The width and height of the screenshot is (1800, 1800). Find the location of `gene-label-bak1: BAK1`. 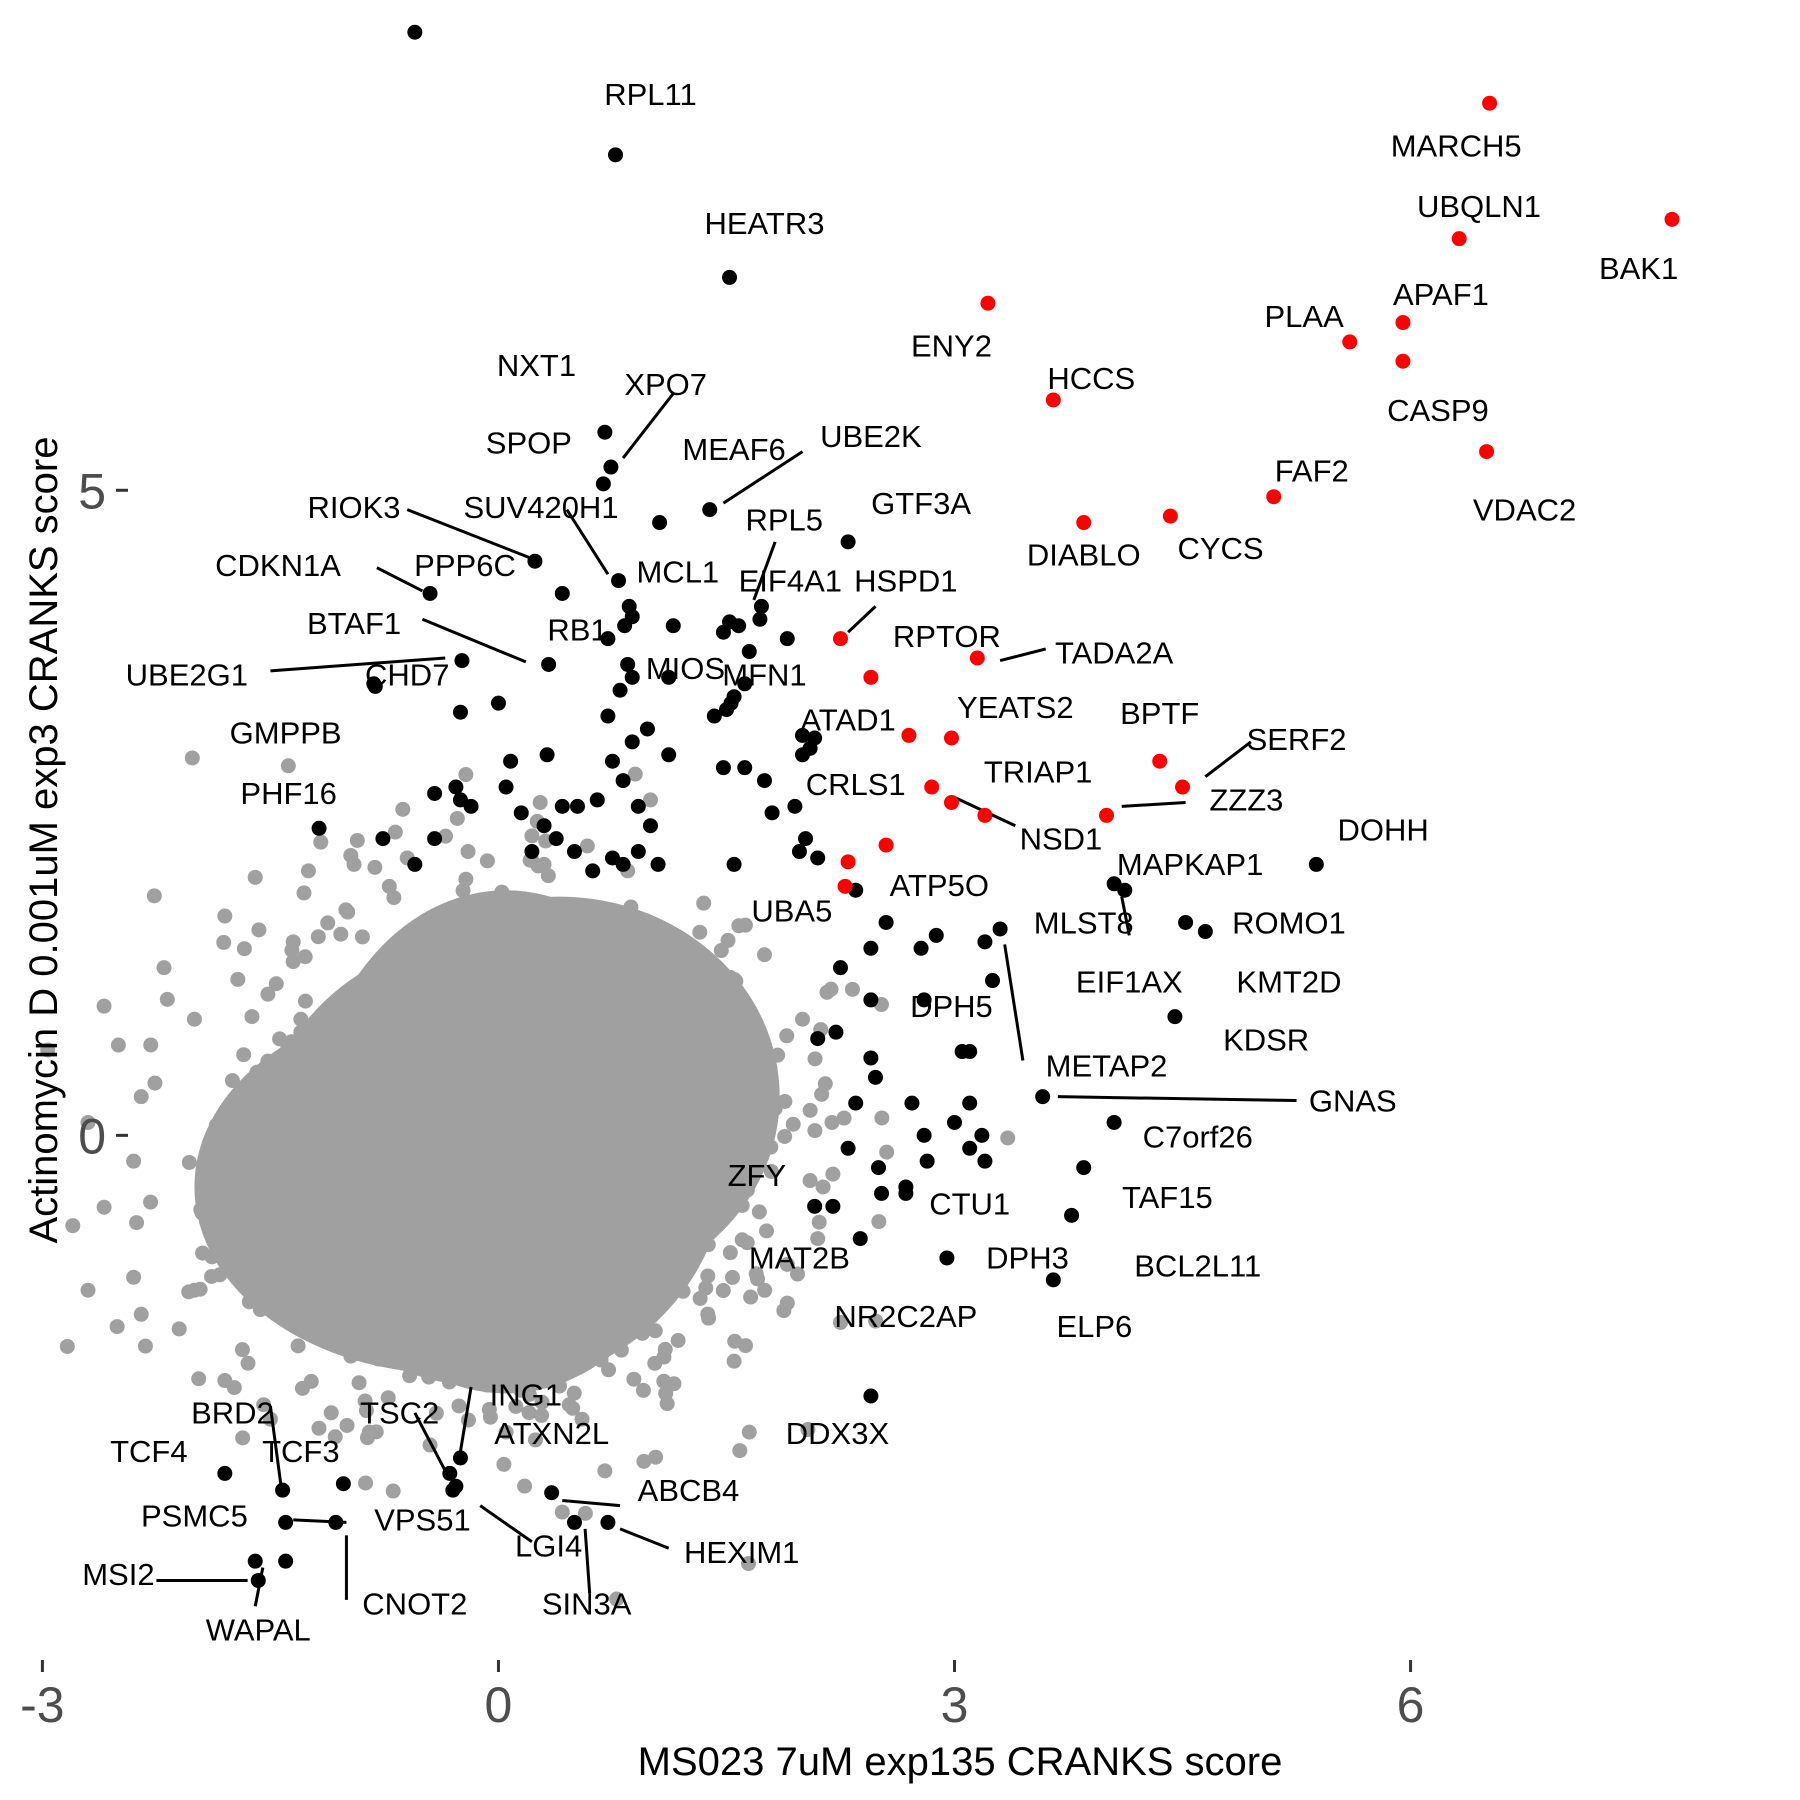

gene-label-bak1: BAK1 is located at coordinates (1638, 268).